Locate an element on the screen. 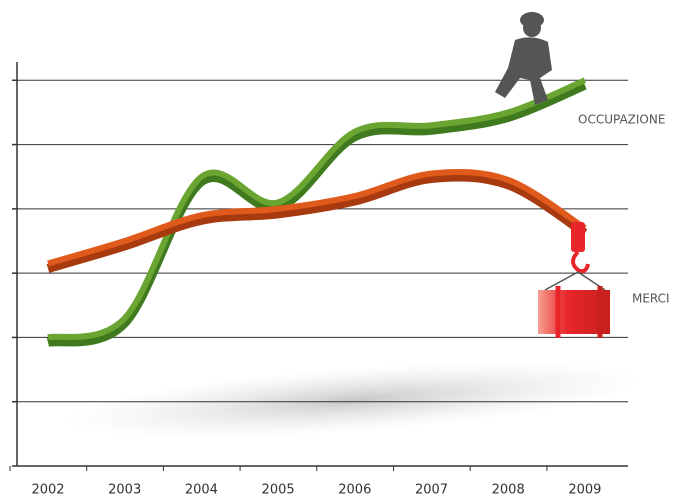  x-tick-label: 2002 is located at coordinates (47, 489).